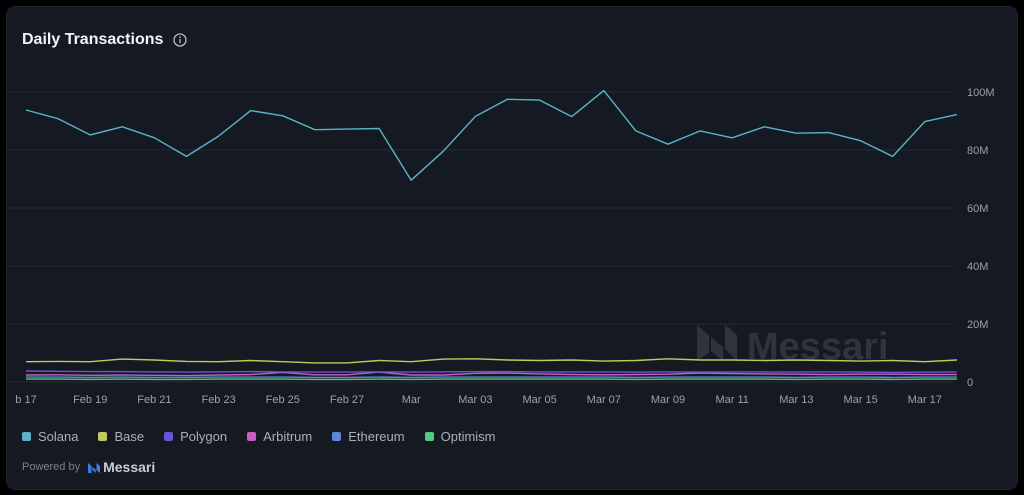 The width and height of the screenshot is (1024, 495). Describe the element at coordinates (25, 400) in the screenshot. I see `x-tick-label: b 17` at that location.